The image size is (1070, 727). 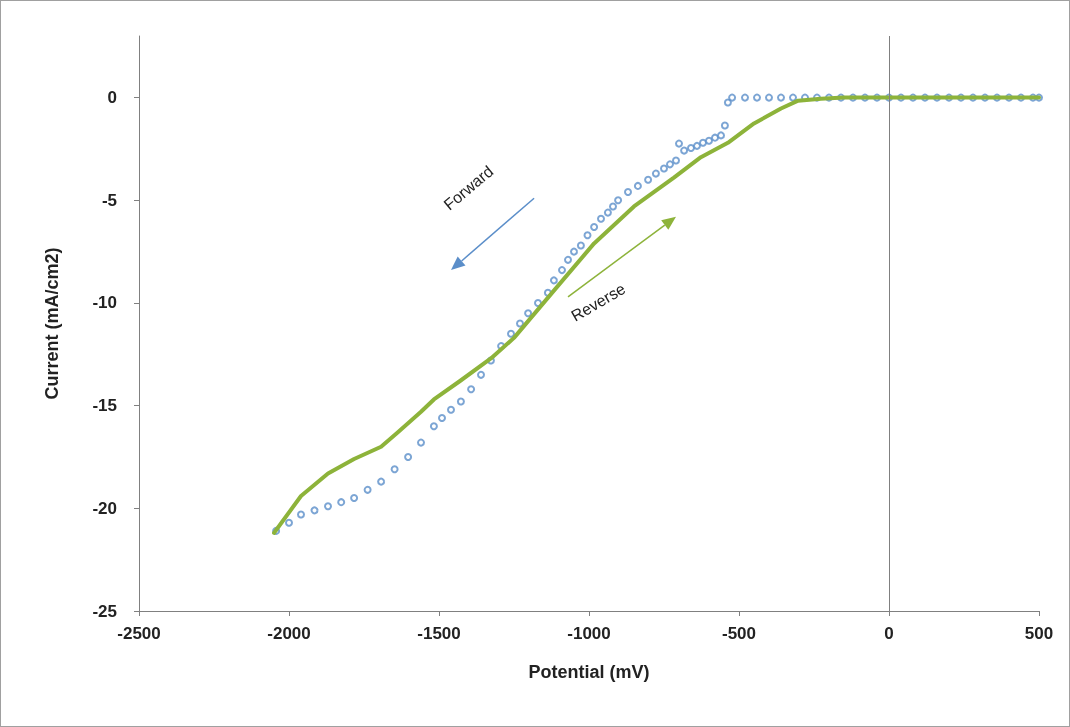 What do you see at coordinates (589, 633) in the screenshot?
I see `x-tick-label: -1000` at bounding box center [589, 633].